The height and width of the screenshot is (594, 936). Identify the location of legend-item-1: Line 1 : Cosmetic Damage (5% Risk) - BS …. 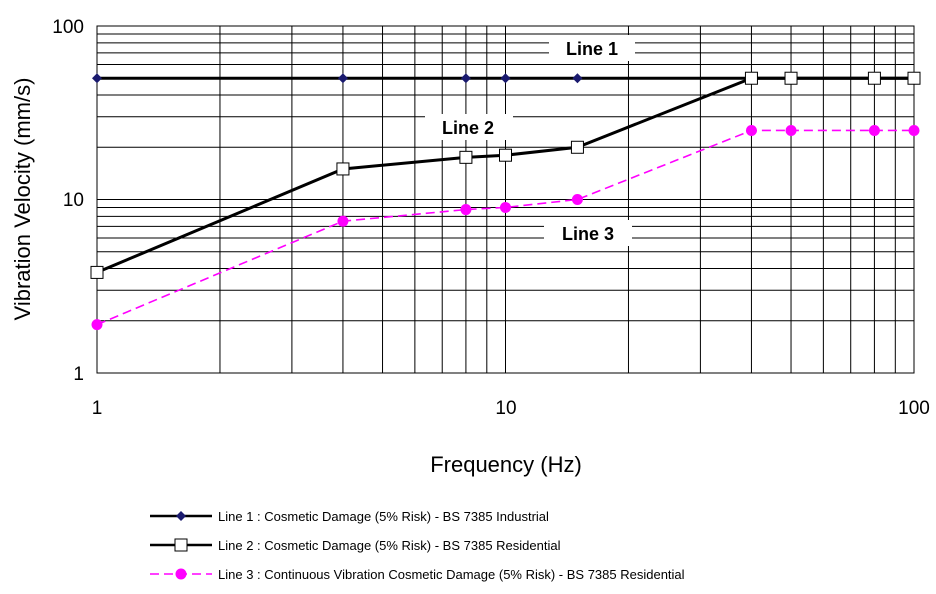
(349, 516).